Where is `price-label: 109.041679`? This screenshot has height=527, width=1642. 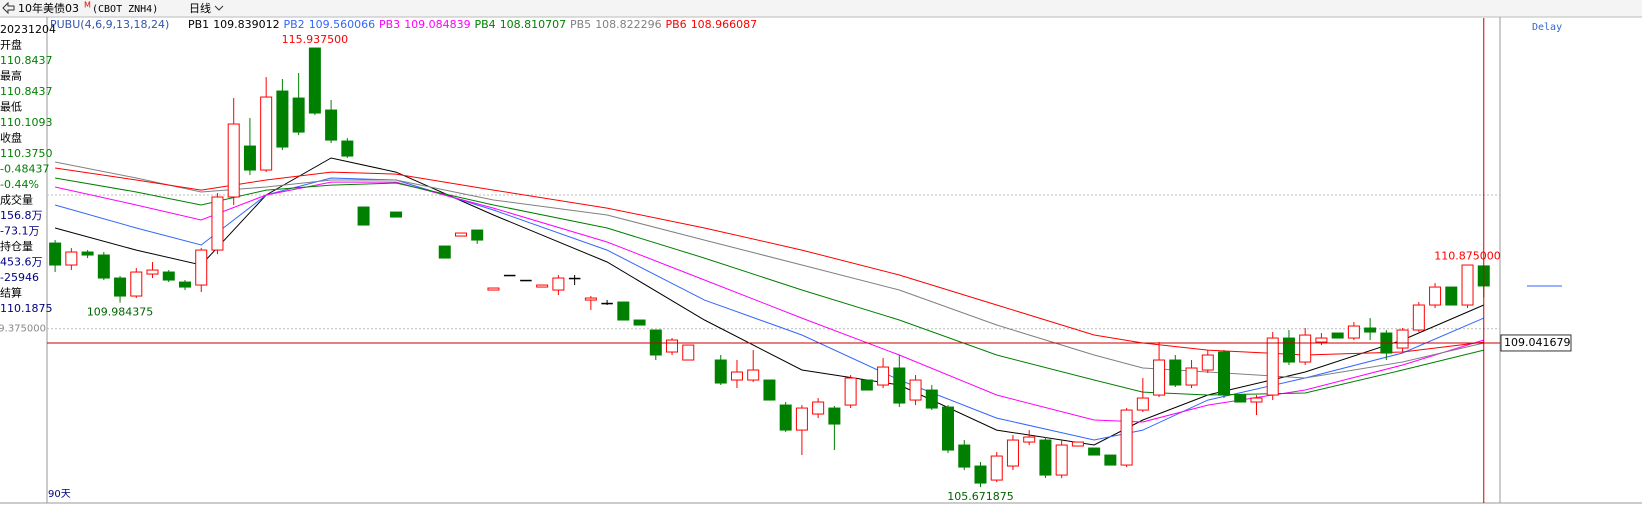
price-label: 109.041679 is located at coordinates (1537, 342).